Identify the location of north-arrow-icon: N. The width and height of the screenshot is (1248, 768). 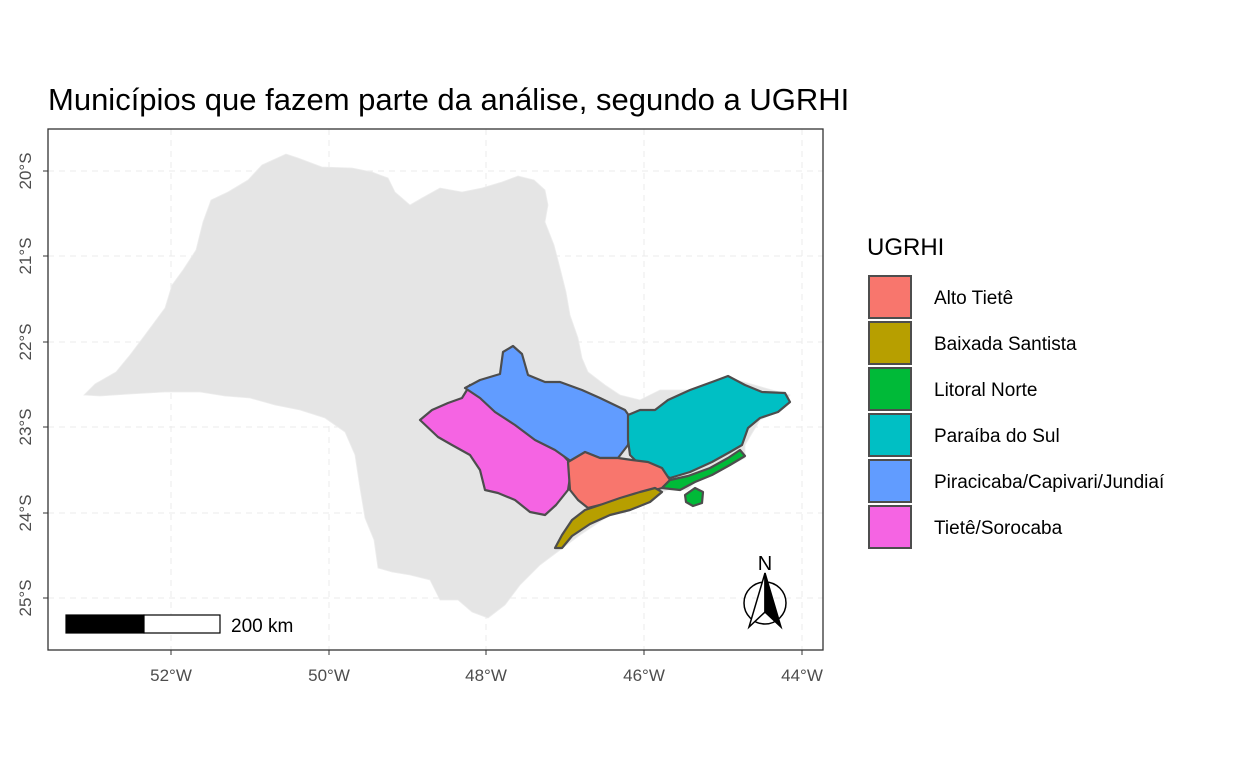
(765, 591).